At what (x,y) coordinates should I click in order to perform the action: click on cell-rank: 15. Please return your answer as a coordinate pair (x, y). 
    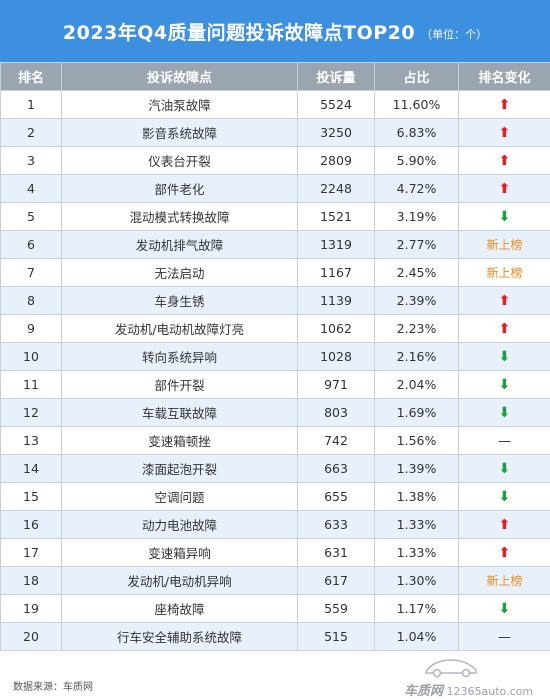
    Looking at the image, I should click on (31, 496).